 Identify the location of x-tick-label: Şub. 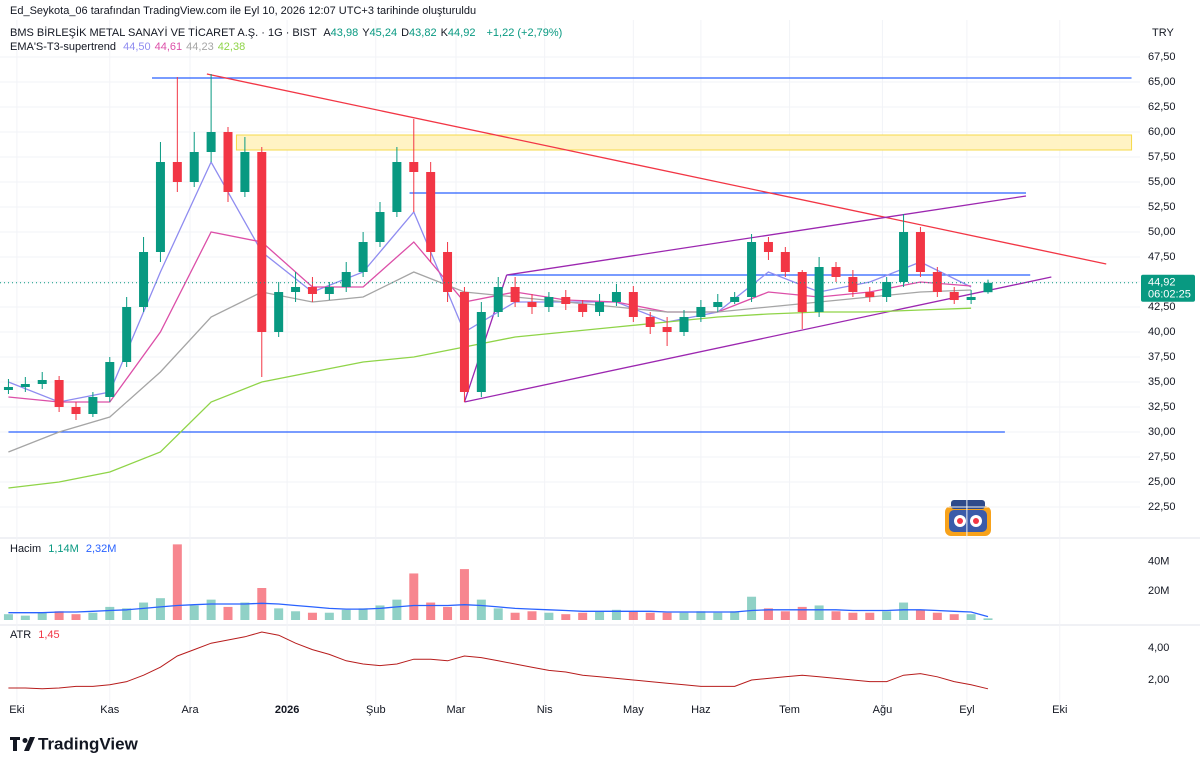
(376, 710).